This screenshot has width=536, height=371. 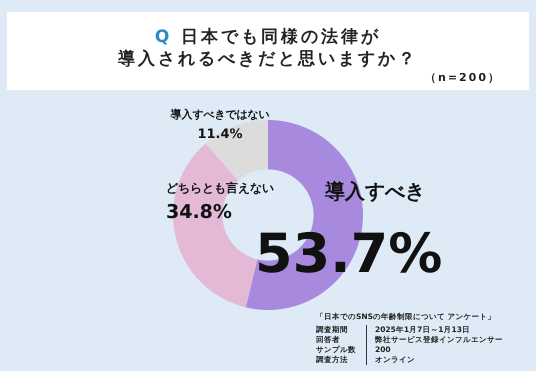 What do you see at coordinates (220, 188) in the screenshot?
I see `slice-label: どちらとも言えない` at bounding box center [220, 188].